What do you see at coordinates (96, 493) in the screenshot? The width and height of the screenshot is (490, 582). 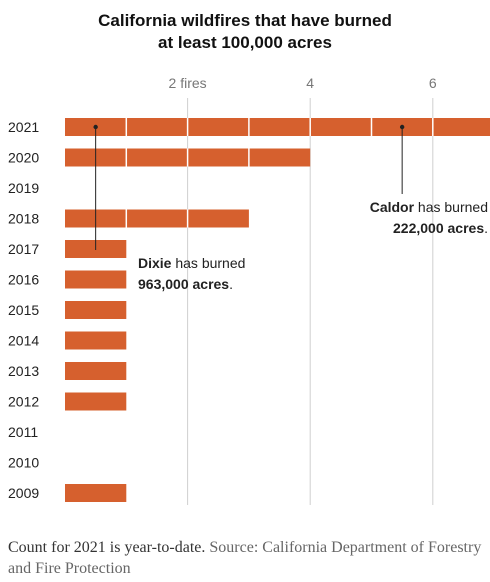 I see `bar-2009` at bounding box center [96, 493].